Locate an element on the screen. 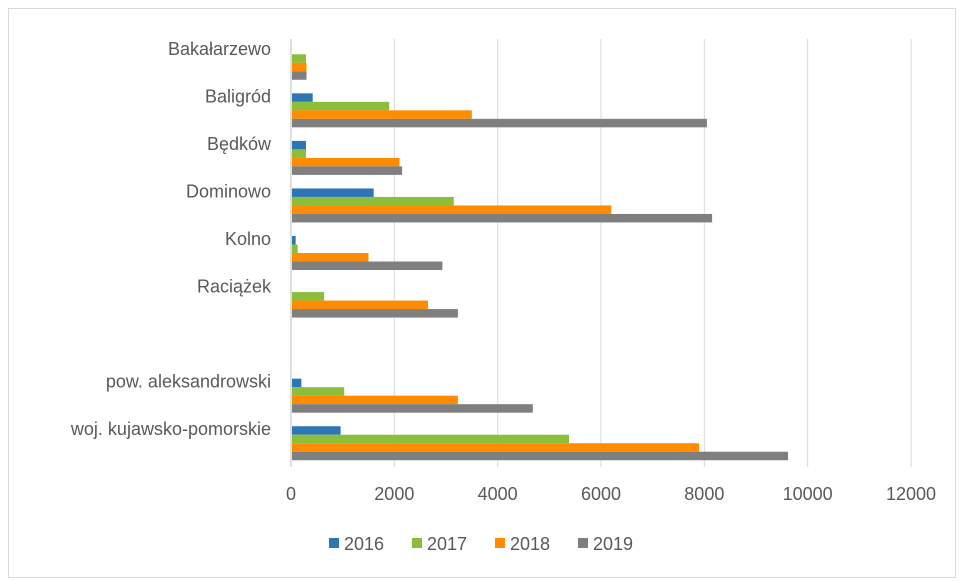 The image size is (959, 581). legend-swatch-2016 is located at coordinates (334, 543).